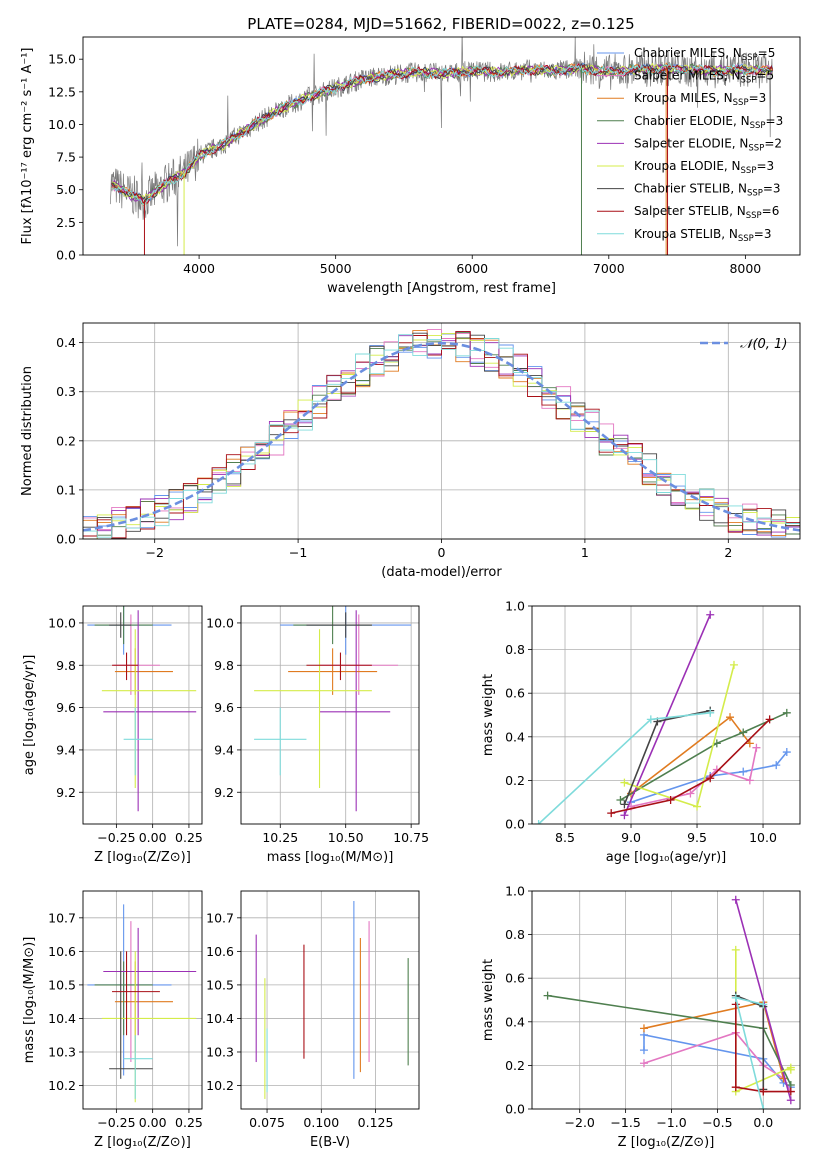 This screenshot has height=1174, width=819. Describe the element at coordinates (442, 552) in the screenshot. I see `x-tick-label: 0` at that location.